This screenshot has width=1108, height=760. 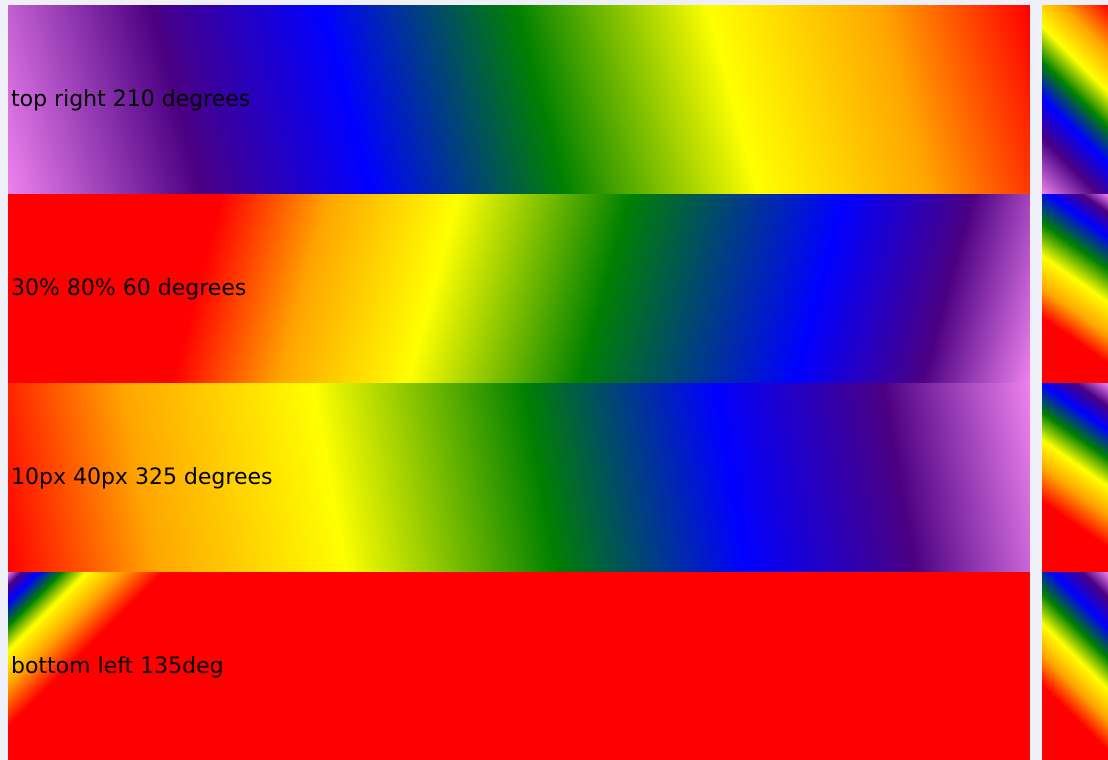 What do you see at coordinates (131, 99) in the screenshot?
I see `band-label: top right 210 degrees` at bounding box center [131, 99].